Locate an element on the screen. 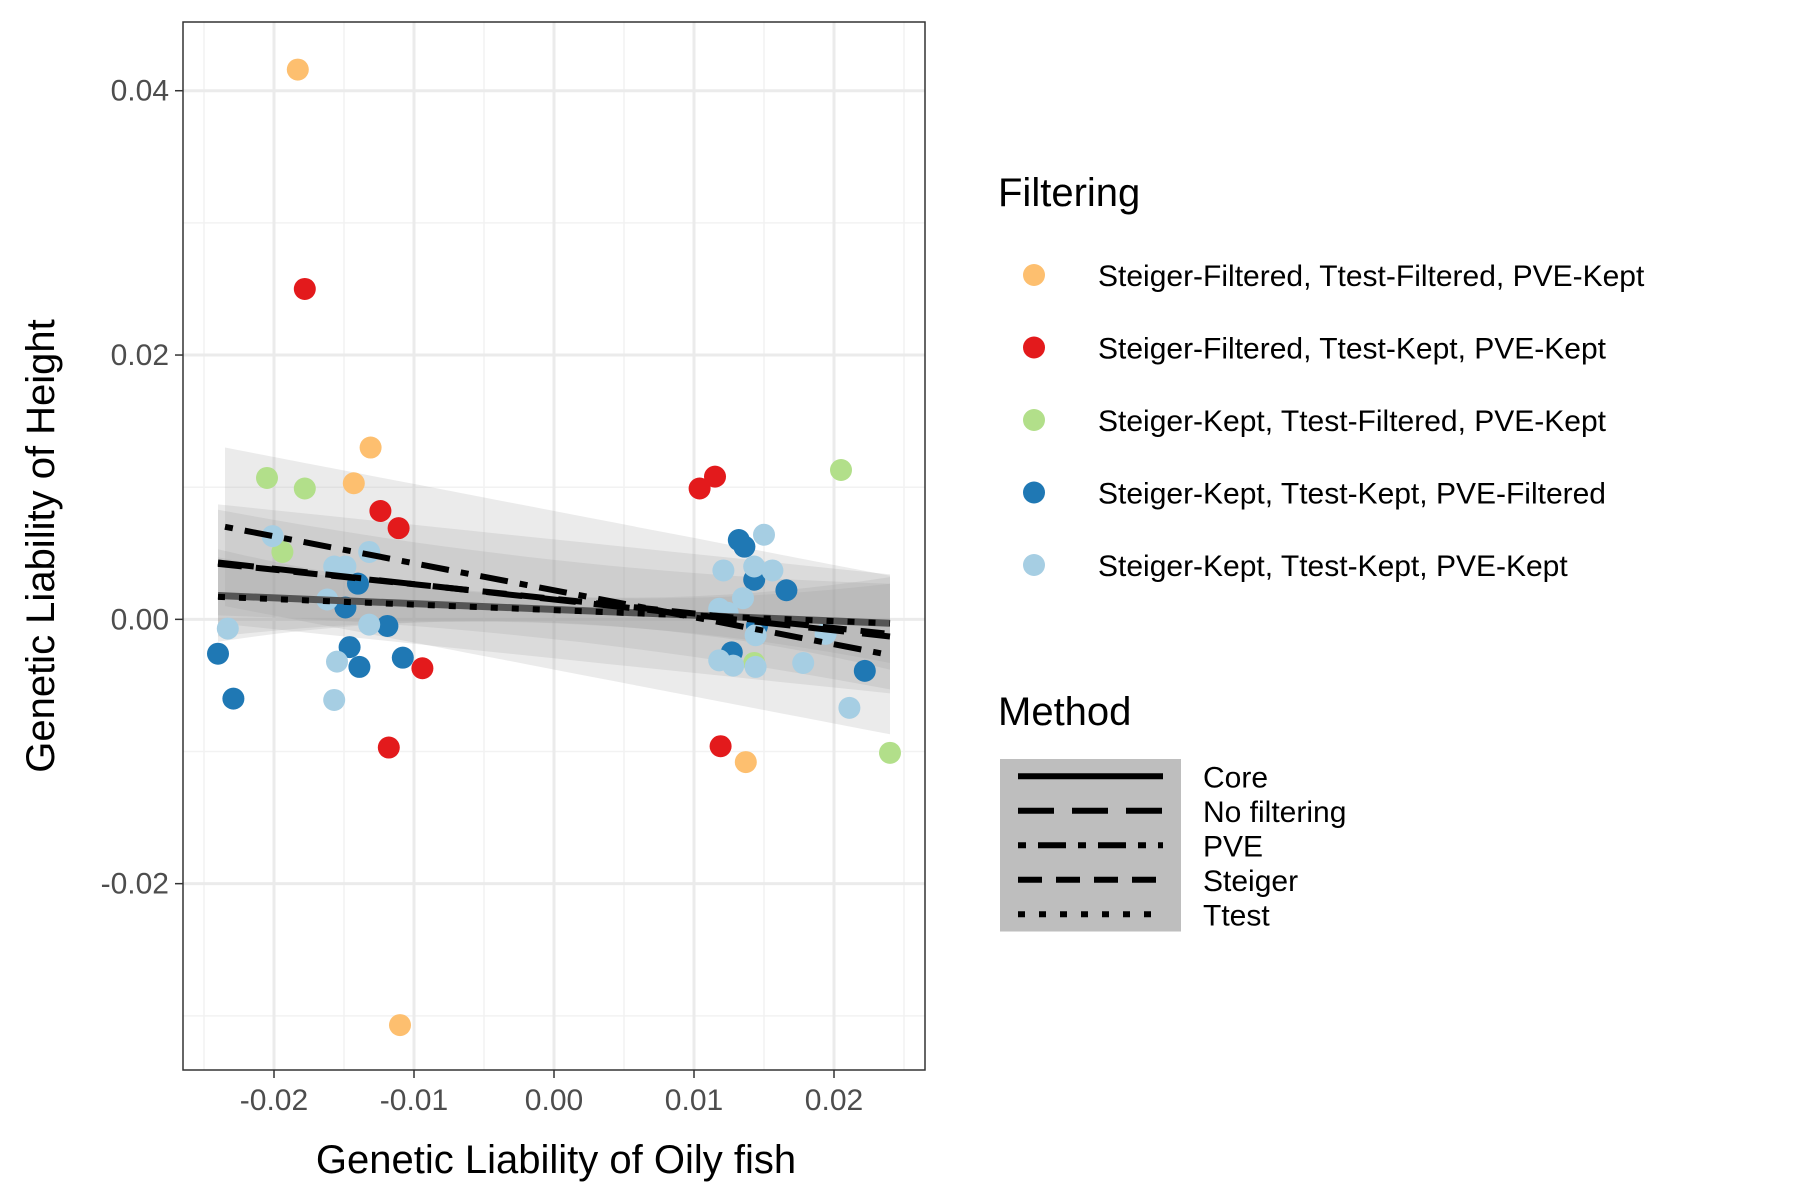  fit-lines is located at coordinates (554, 590).